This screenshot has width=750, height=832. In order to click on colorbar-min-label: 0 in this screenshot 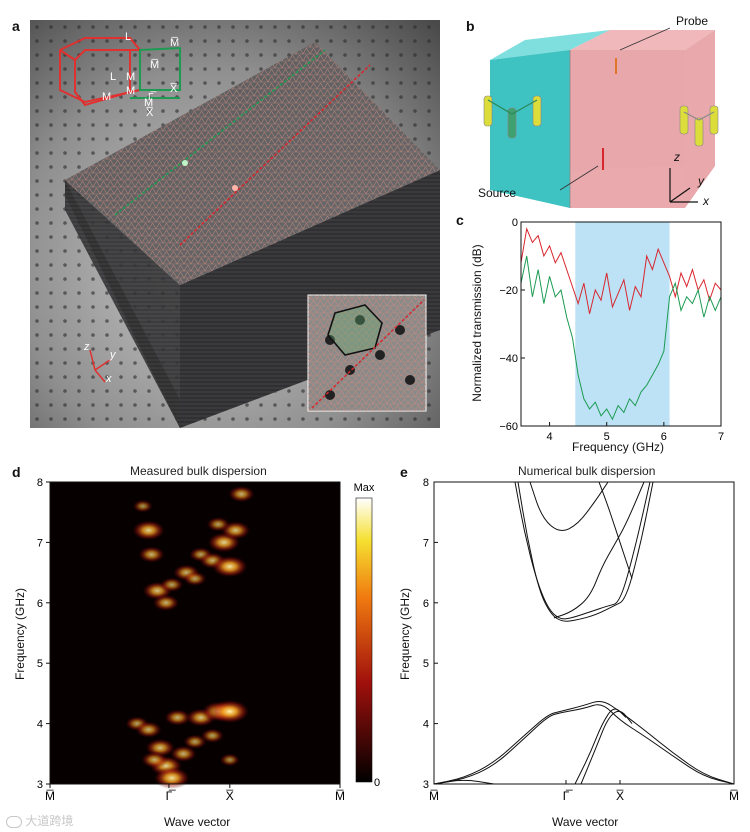, I will do `click(377, 783)`.